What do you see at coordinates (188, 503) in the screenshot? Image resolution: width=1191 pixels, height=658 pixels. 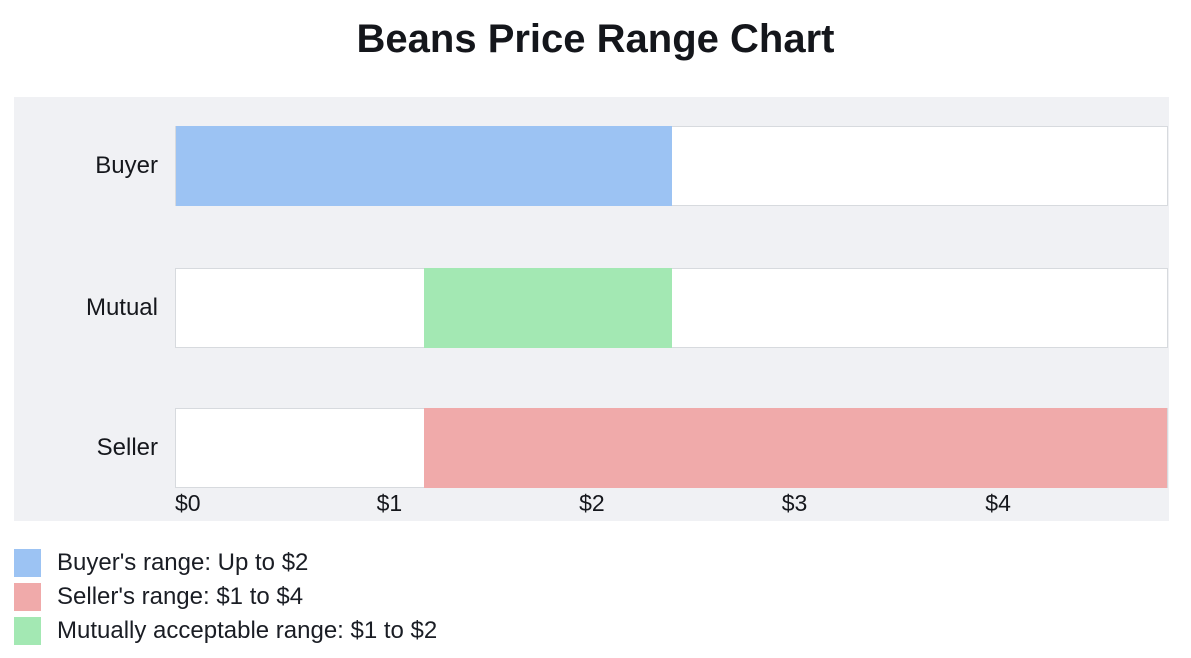 I see `x-axis-tick-0: $0` at bounding box center [188, 503].